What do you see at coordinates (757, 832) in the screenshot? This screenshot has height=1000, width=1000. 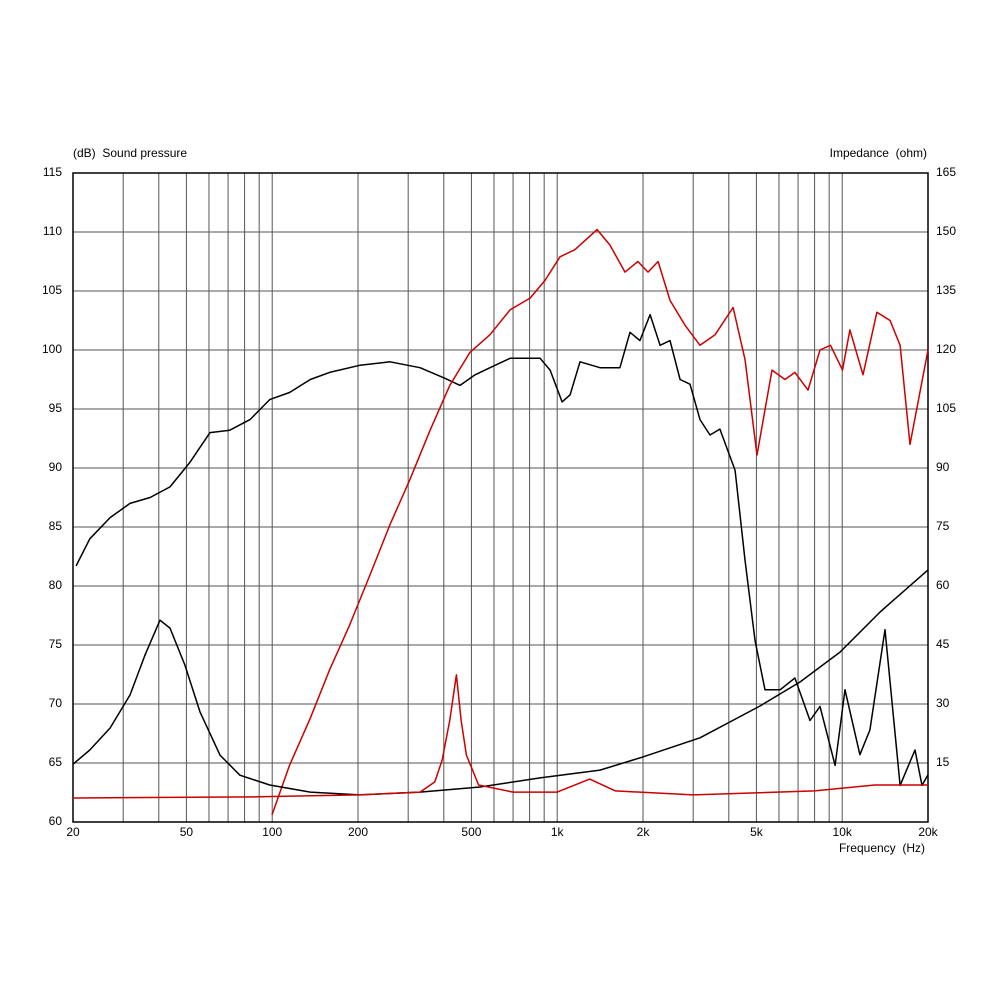 I see `x-tick-label: 5k` at bounding box center [757, 832].